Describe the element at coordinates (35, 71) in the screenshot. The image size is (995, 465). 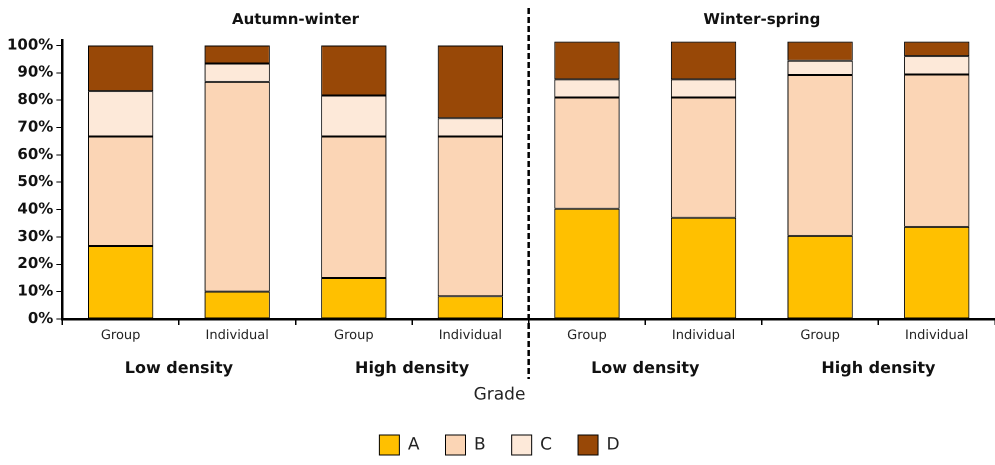
I see `y-tick-label: 90%` at that location.